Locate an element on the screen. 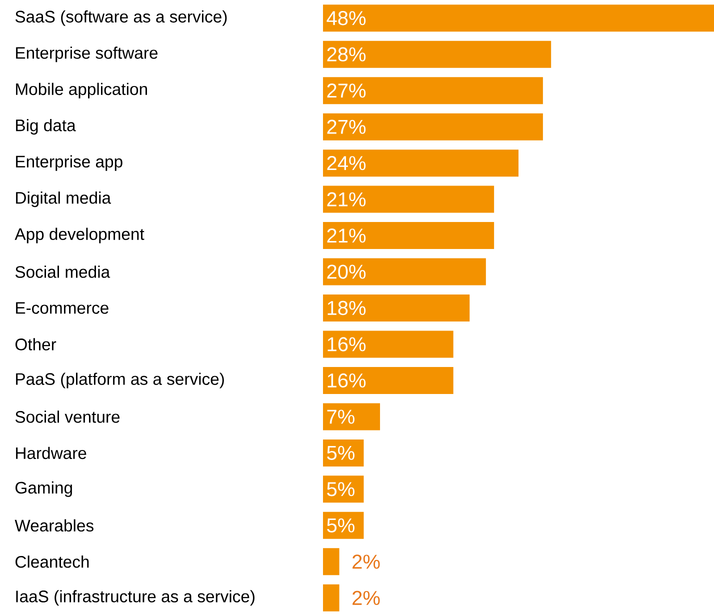 This screenshot has width=714, height=616. data-label: 20% is located at coordinates (346, 271).